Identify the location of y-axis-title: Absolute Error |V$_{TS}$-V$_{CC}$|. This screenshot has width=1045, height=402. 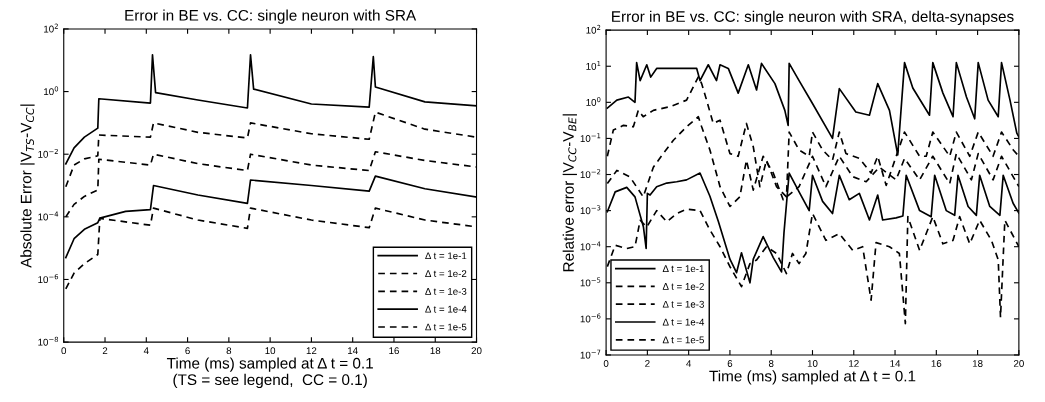
(27, 186).